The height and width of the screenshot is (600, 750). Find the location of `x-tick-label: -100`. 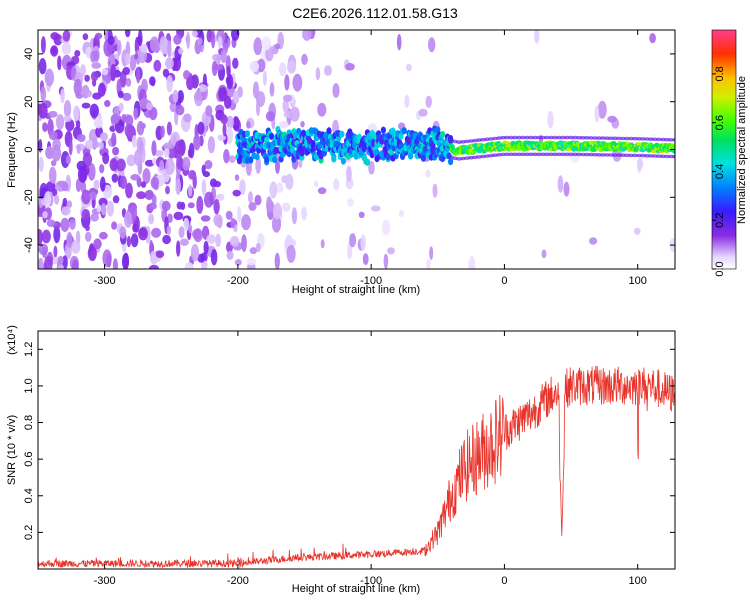

x-tick-label: -100 is located at coordinates (371, 281).